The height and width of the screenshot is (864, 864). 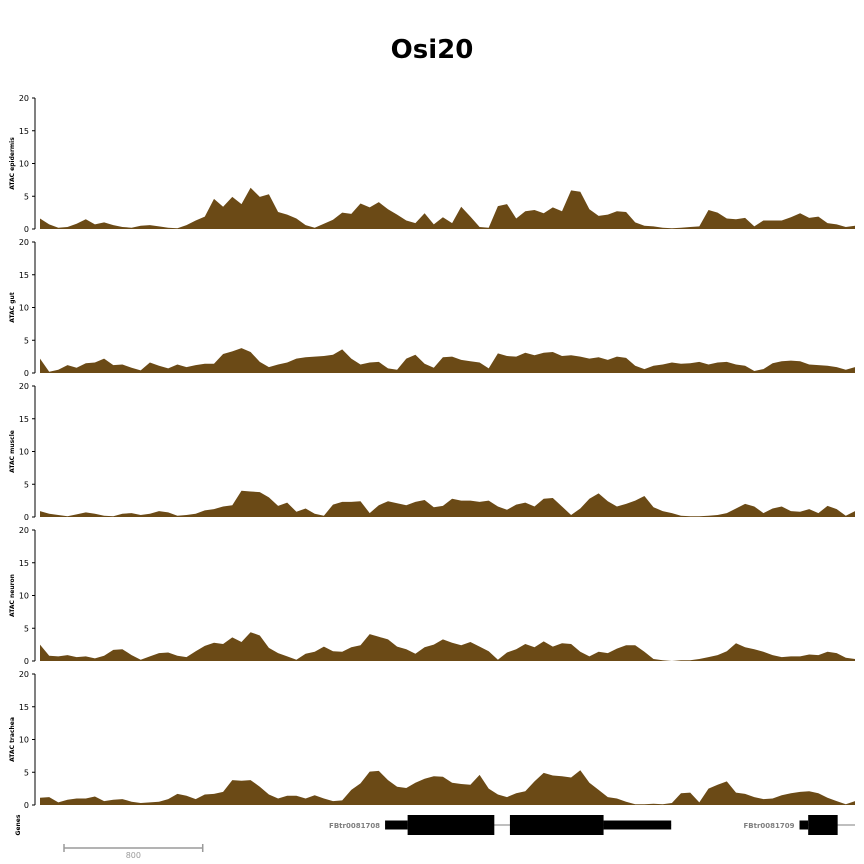 I want to click on track-label: ATAC muscle, so click(x=12, y=451).